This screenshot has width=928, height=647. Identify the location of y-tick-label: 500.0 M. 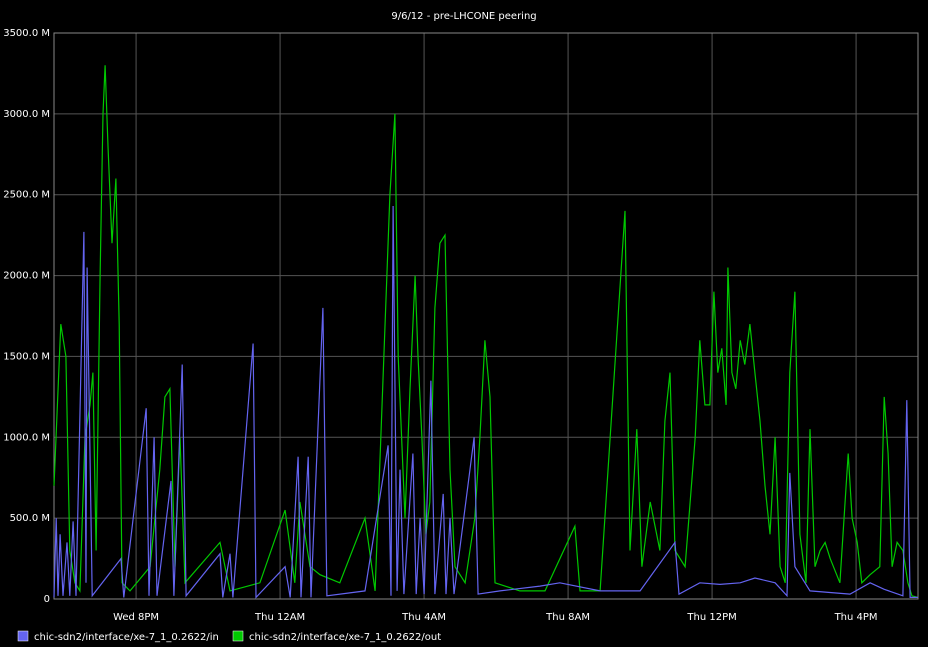
(30, 518).